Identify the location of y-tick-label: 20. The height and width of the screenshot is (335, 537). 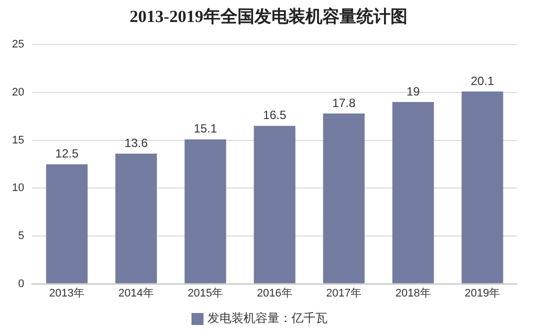
(18, 92).